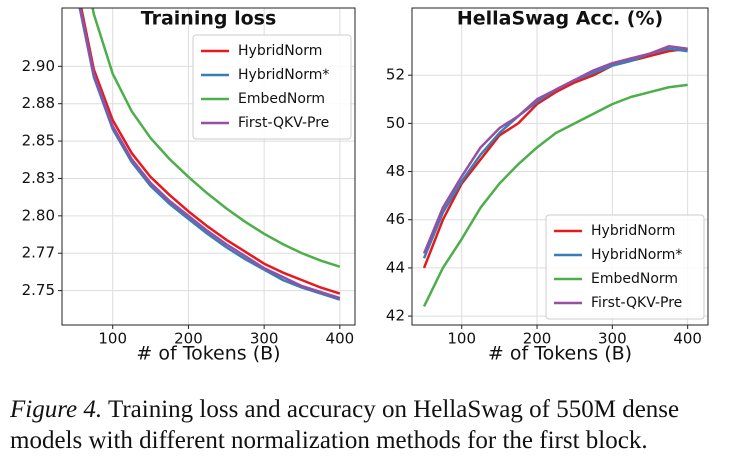 This screenshot has height=475, width=734. What do you see at coordinates (38, 290) in the screenshot?
I see `y-tick-label: 2.75` at bounding box center [38, 290].